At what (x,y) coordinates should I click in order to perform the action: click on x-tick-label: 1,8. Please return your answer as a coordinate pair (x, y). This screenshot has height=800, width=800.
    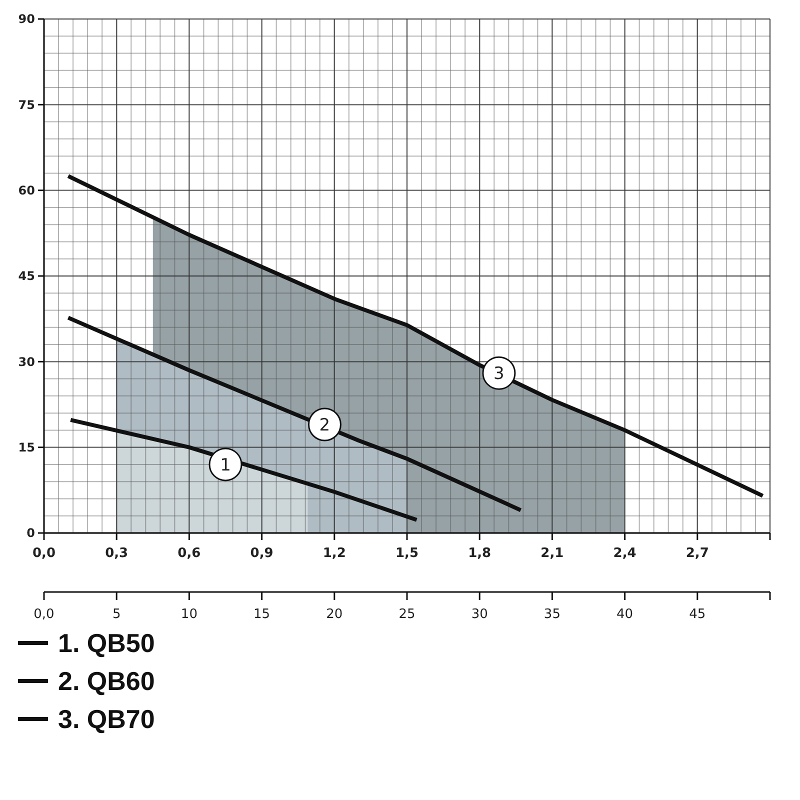
    Looking at the image, I should click on (480, 553).